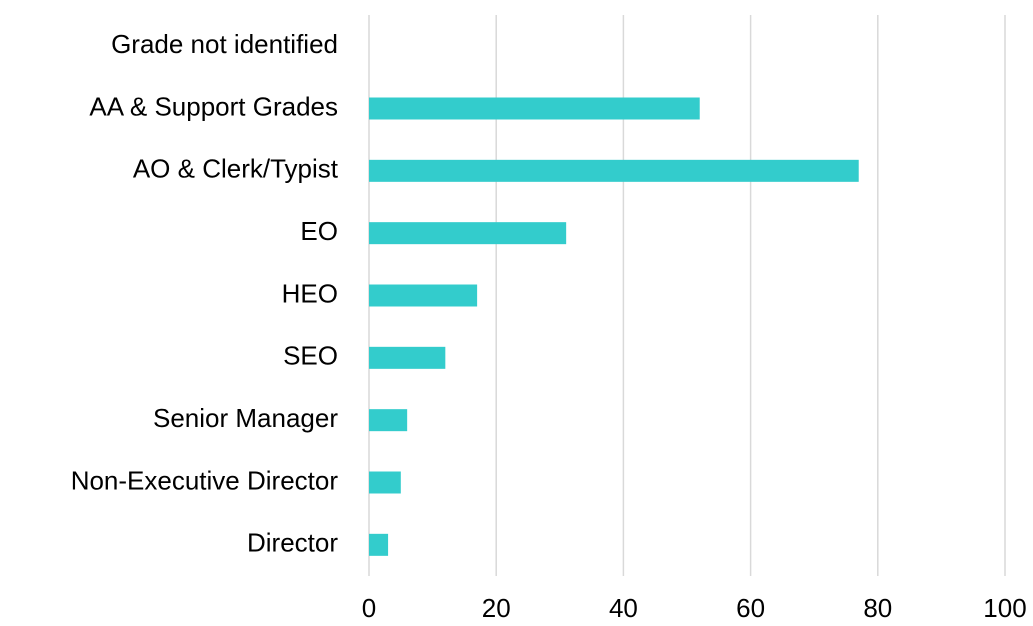 The height and width of the screenshot is (626, 1033). Describe the element at coordinates (310, 293) in the screenshot. I see `y-tick-label: HEO` at that location.